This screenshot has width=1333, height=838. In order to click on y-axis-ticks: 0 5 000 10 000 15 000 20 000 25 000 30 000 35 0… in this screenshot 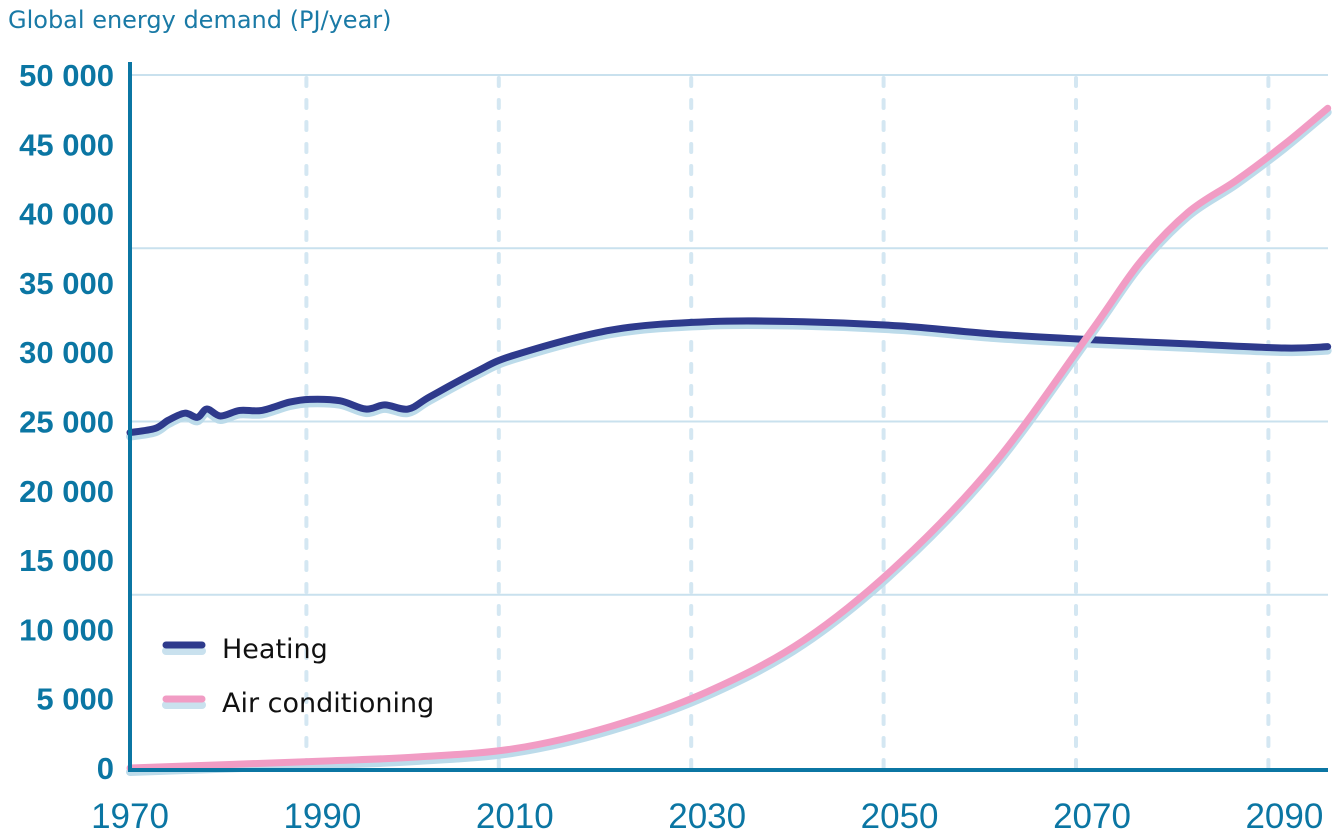, I will do `click(66, 422)`.